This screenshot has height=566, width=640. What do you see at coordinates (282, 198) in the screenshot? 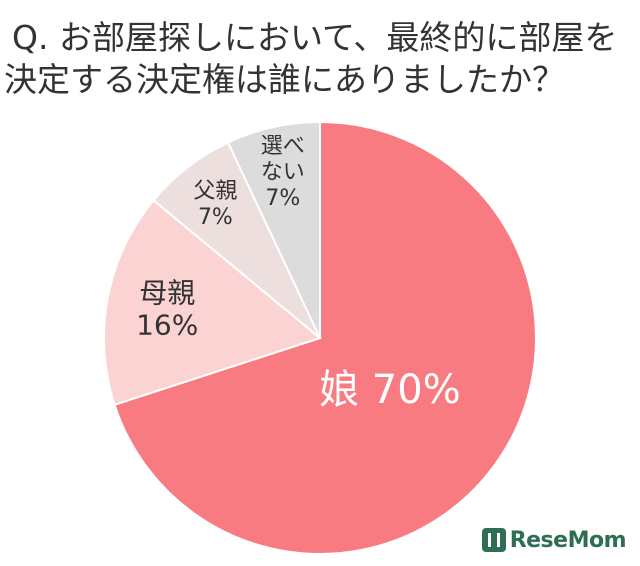
I see `slice-value-4: 7%` at bounding box center [282, 198].